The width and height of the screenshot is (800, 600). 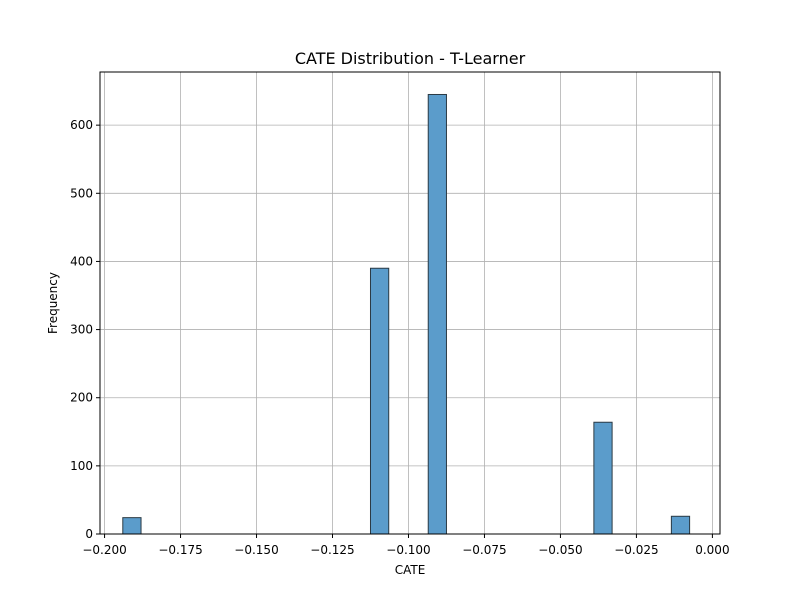 What do you see at coordinates (180, 550) in the screenshot?
I see `x-tick-label: −0.175` at bounding box center [180, 550].